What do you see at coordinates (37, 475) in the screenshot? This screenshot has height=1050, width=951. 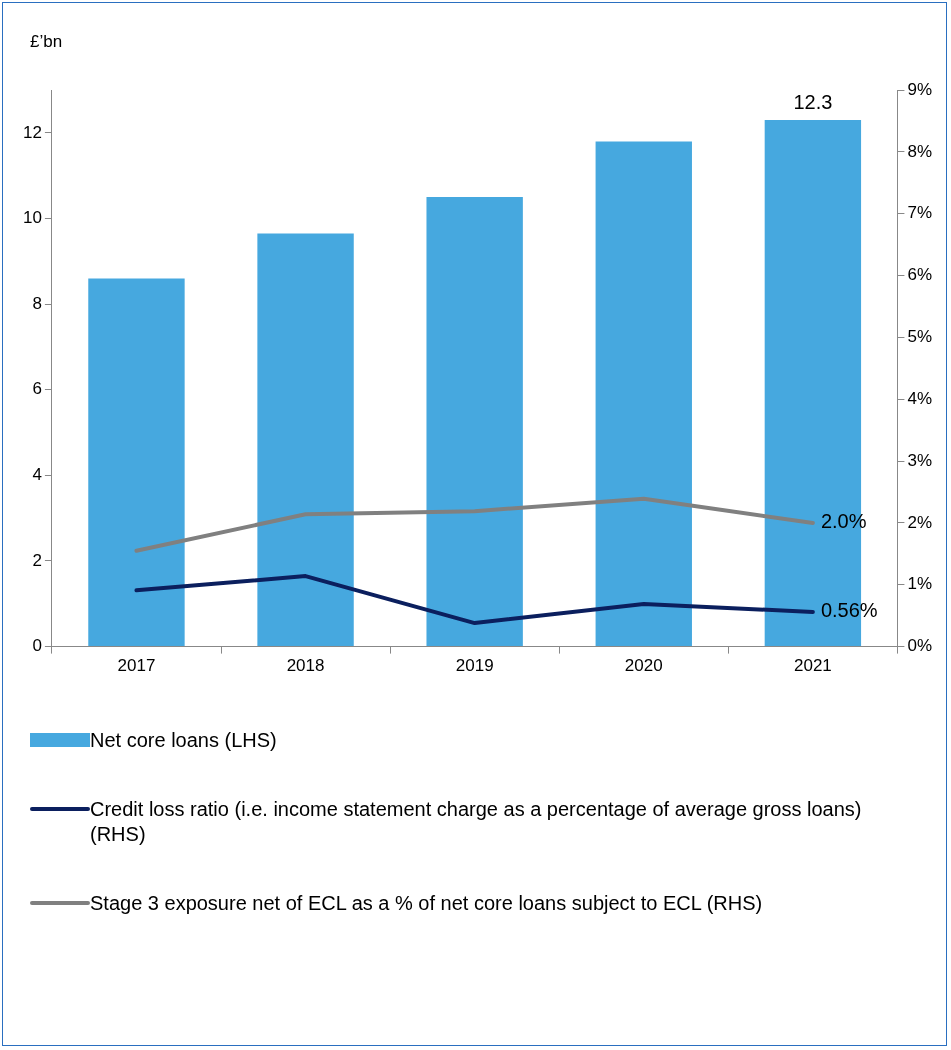 I see `y-tick-label: 4` at bounding box center [37, 475].